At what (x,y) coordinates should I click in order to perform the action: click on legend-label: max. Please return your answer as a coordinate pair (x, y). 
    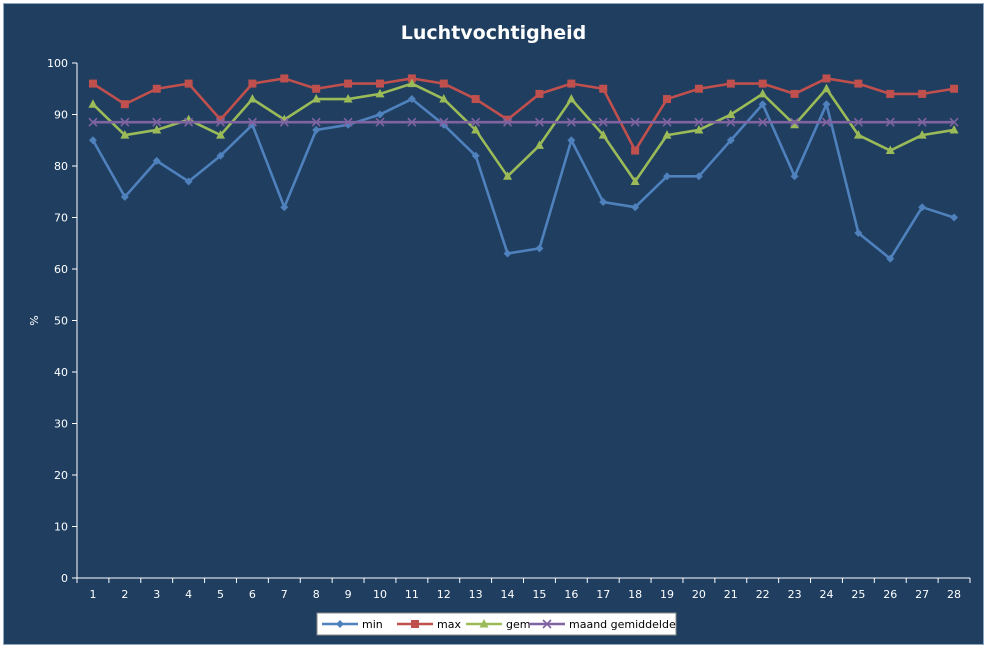
    Looking at the image, I should click on (449, 624).